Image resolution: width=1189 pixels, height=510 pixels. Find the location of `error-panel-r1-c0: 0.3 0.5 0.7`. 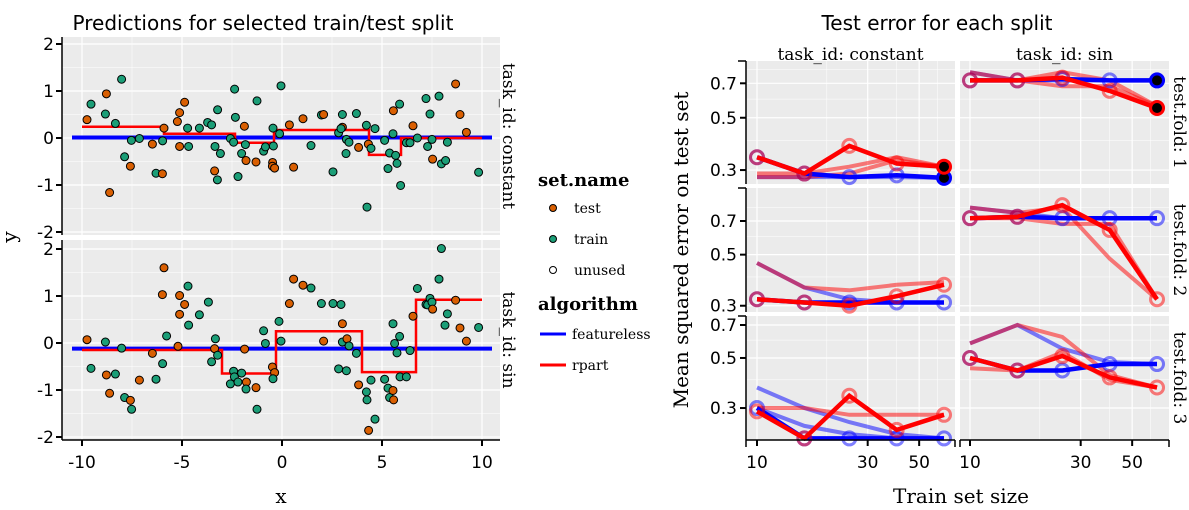

error-panel-r1-c0: 0.3 0.5 0.7 is located at coordinates (832, 252).